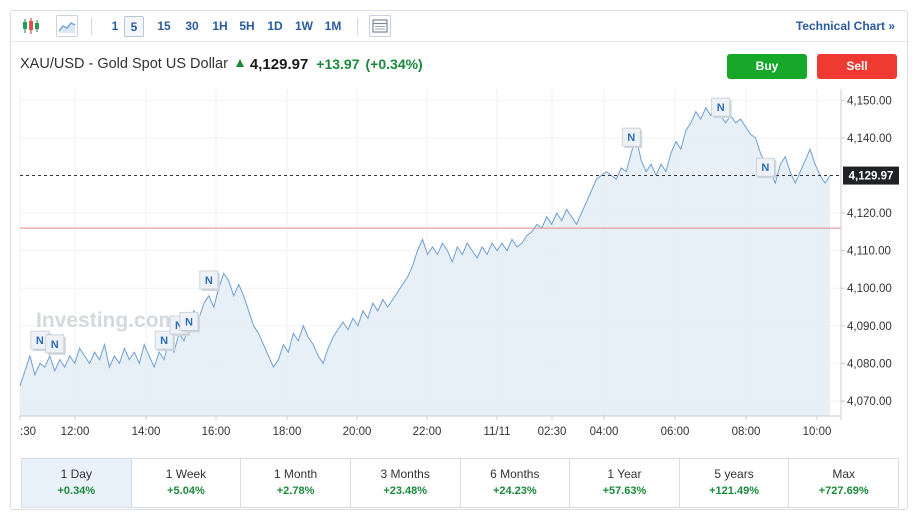  What do you see at coordinates (427, 432) in the screenshot?
I see `x-tick-label: 22:00` at bounding box center [427, 432].